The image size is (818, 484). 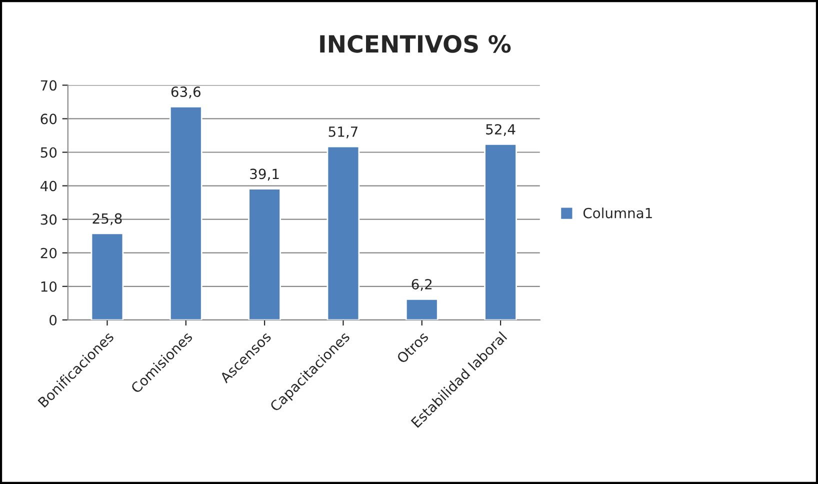 What do you see at coordinates (48, 219) in the screenshot?
I see `y-tick-label: 30` at bounding box center [48, 219].